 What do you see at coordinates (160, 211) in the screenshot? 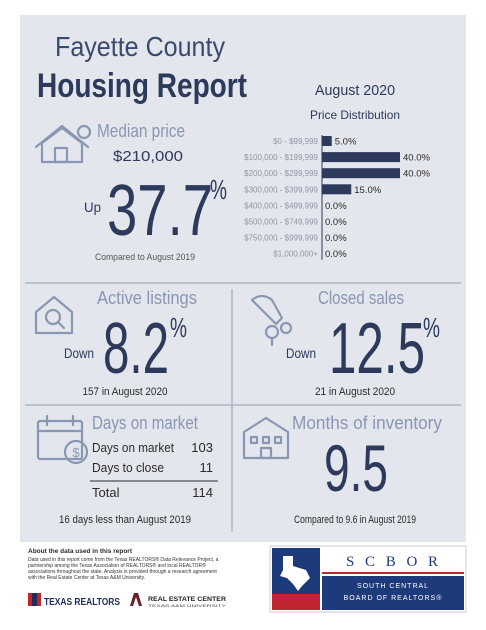
I see `change: 37.7` at bounding box center [160, 211].